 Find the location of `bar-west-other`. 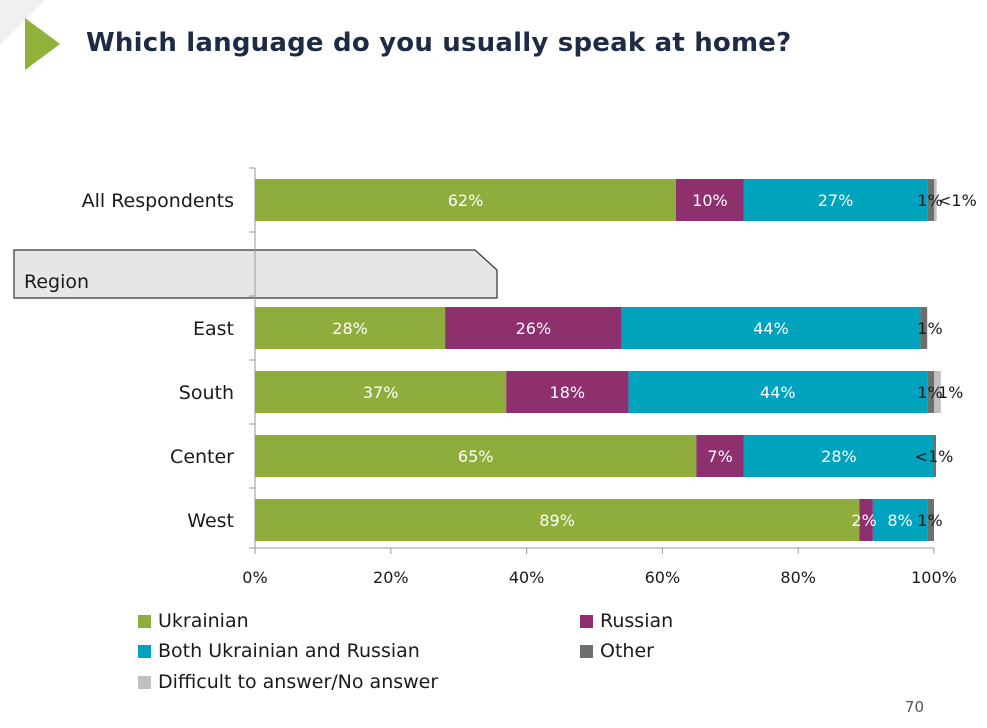

bar-west-other is located at coordinates (930, 520).